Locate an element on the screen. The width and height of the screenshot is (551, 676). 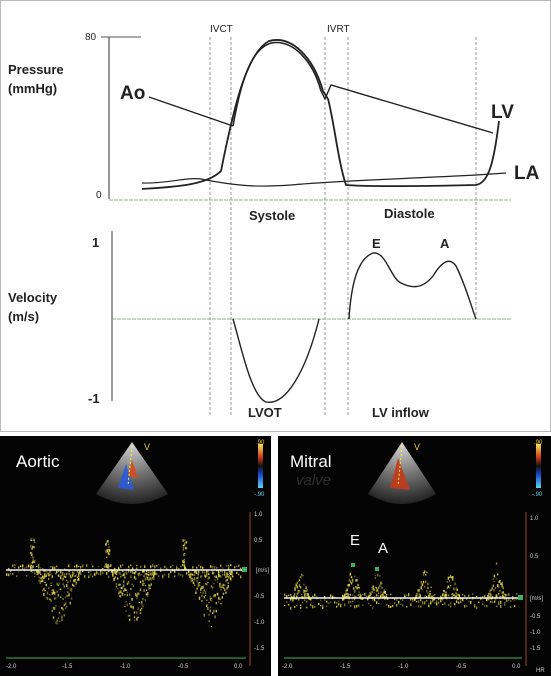
aortic-ytick-2: 0.5 is located at coordinates (258, 541).